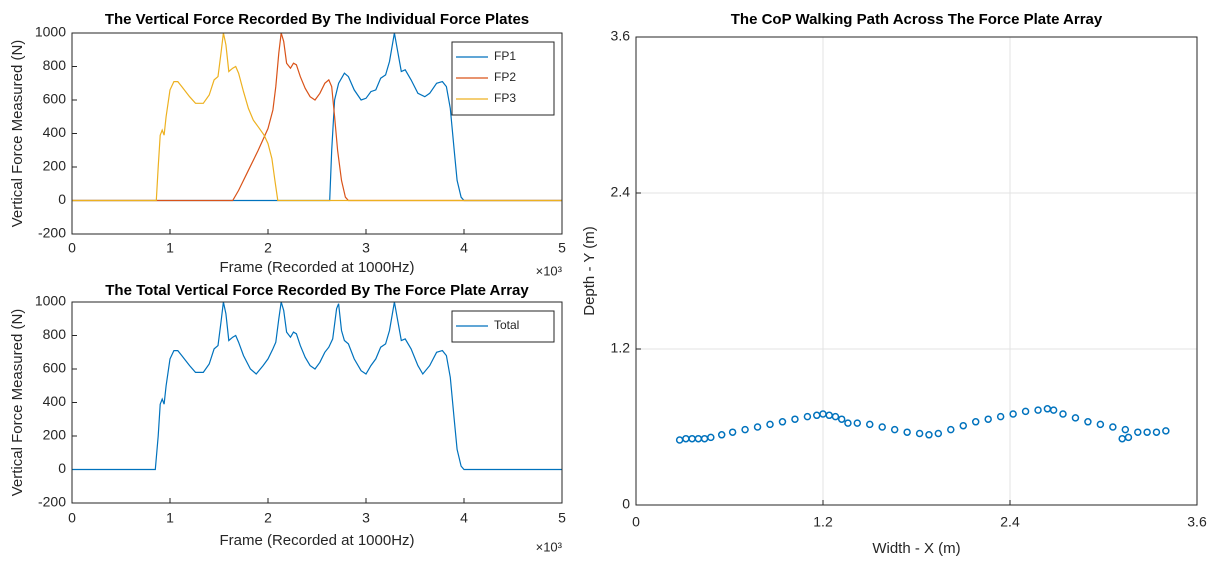 This screenshot has width=1213, height=565. I want to click on x-tick-label: 1.2, so click(823, 522).